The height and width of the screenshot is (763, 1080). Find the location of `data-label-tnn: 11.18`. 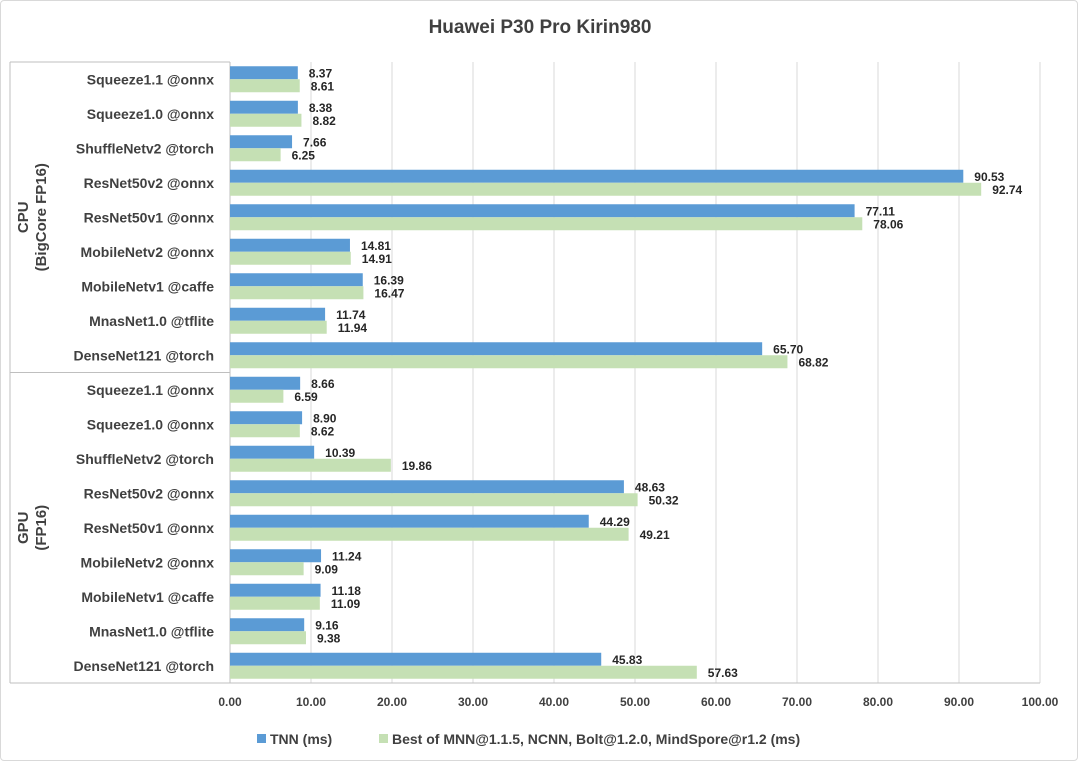

data-label-tnn: 11.18 is located at coordinates (347, 591).